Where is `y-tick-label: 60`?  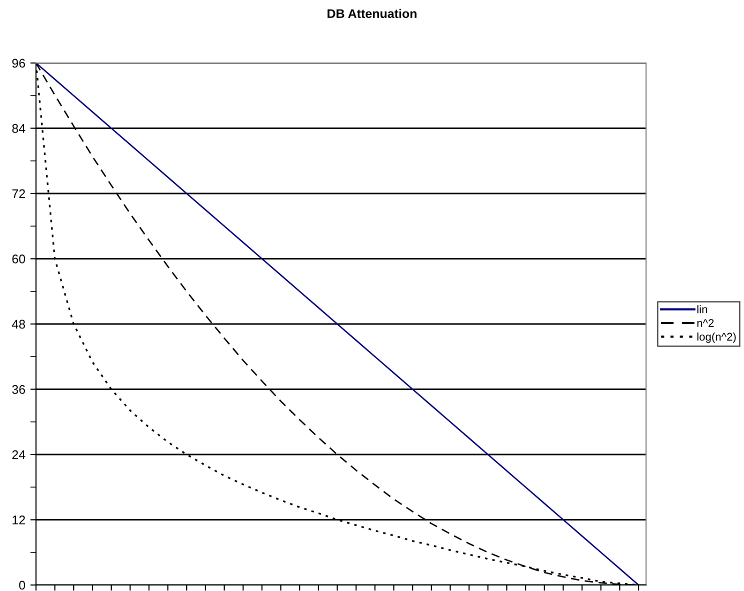
y-tick-label: 60 is located at coordinates (19, 259).